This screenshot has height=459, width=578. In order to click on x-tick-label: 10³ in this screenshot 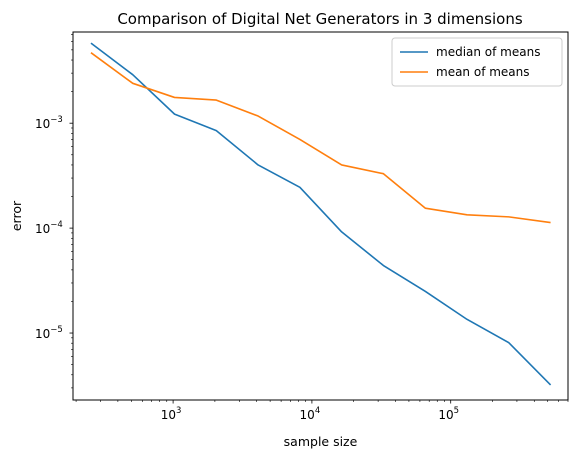, I will do `click(171, 414)`.